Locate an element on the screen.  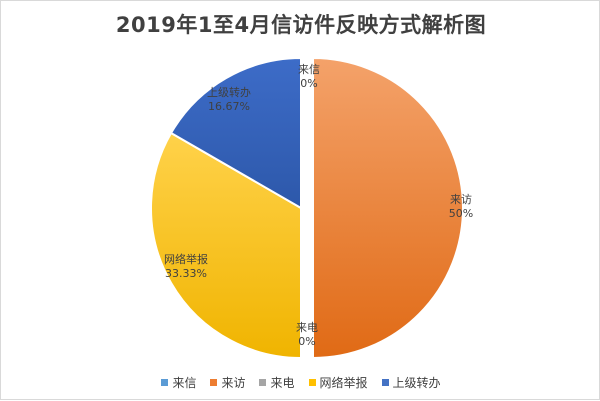
legend-item-letter: 来信 is located at coordinates (178, 382).